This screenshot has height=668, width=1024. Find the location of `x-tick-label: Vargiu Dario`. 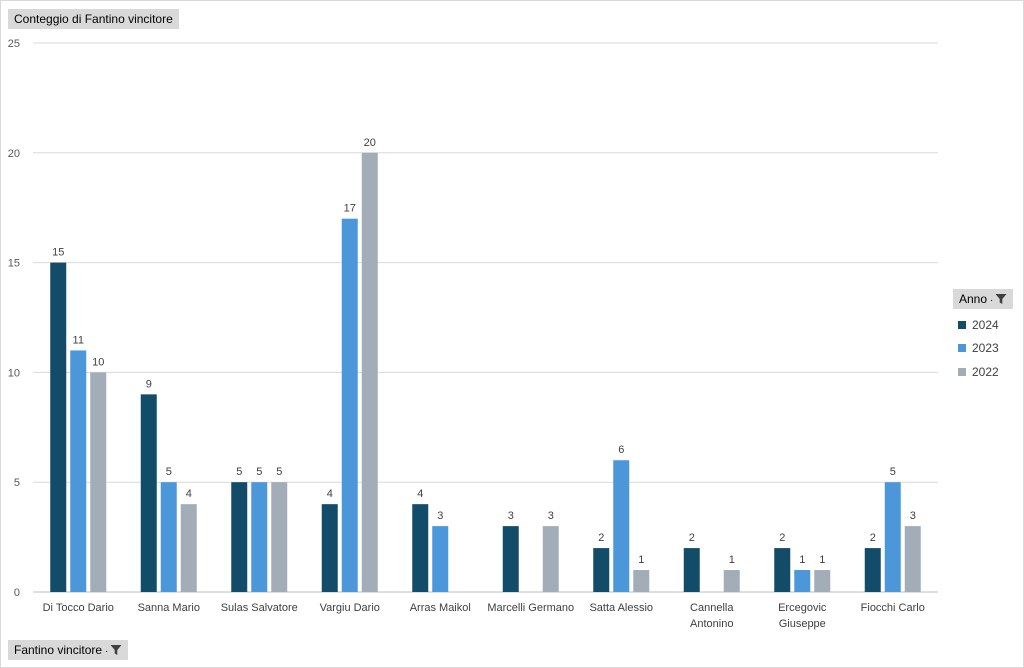

x-tick-label: Vargiu Dario is located at coordinates (350, 608).